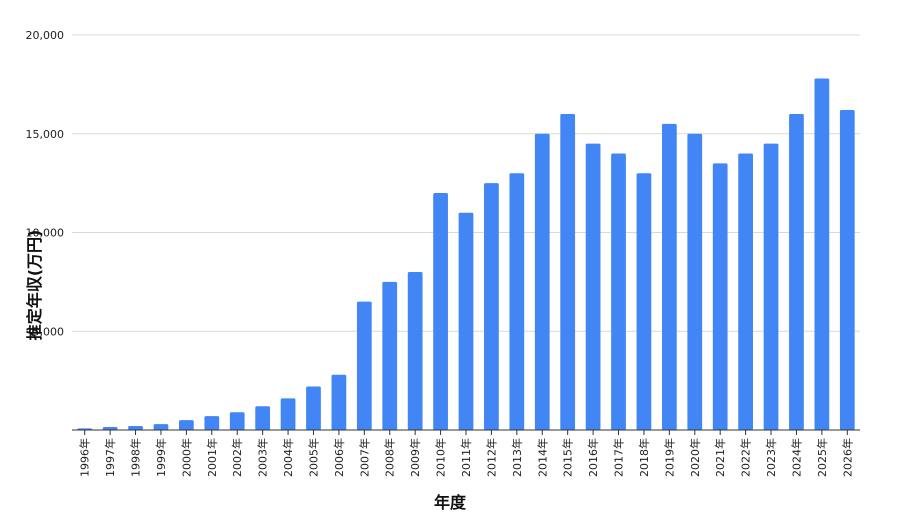  I want to click on x-tick-label: 2014年, so click(542, 457).